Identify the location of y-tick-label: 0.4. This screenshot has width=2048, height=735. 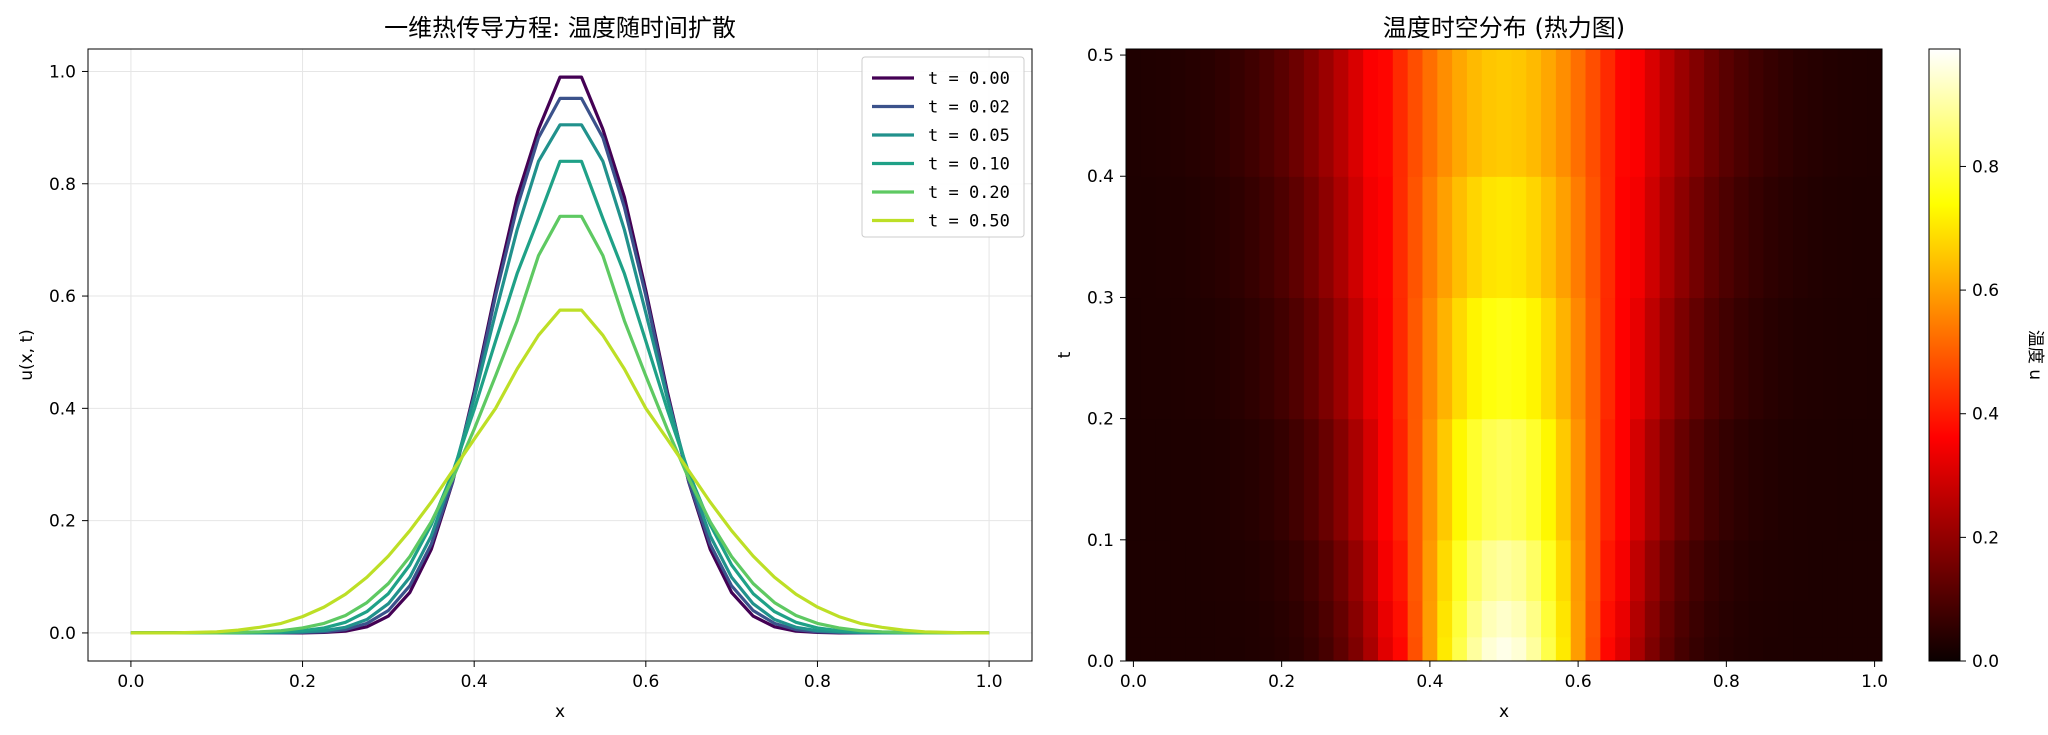
(1100, 177).